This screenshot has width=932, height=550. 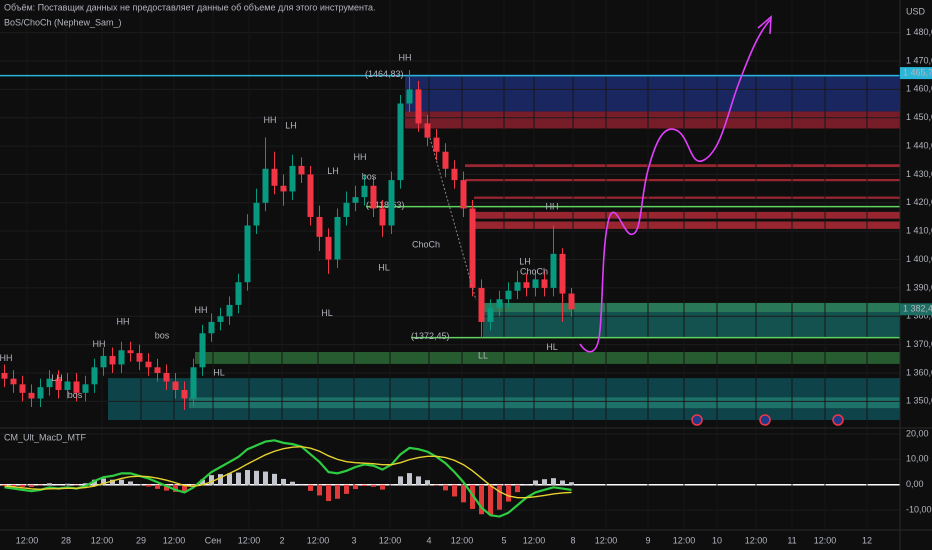 I want to click on trend-dash, so click(x=453, y=219).